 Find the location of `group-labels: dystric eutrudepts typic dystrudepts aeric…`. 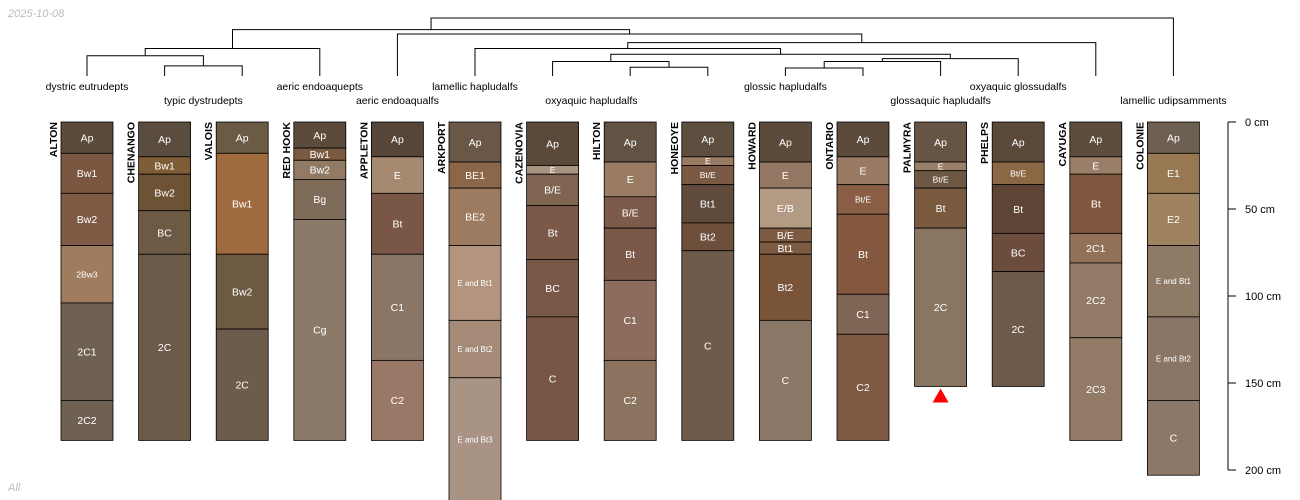

group-labels: dystric eutrudepts typic dystrudepts aeric… is located at coordinates (636, 94).